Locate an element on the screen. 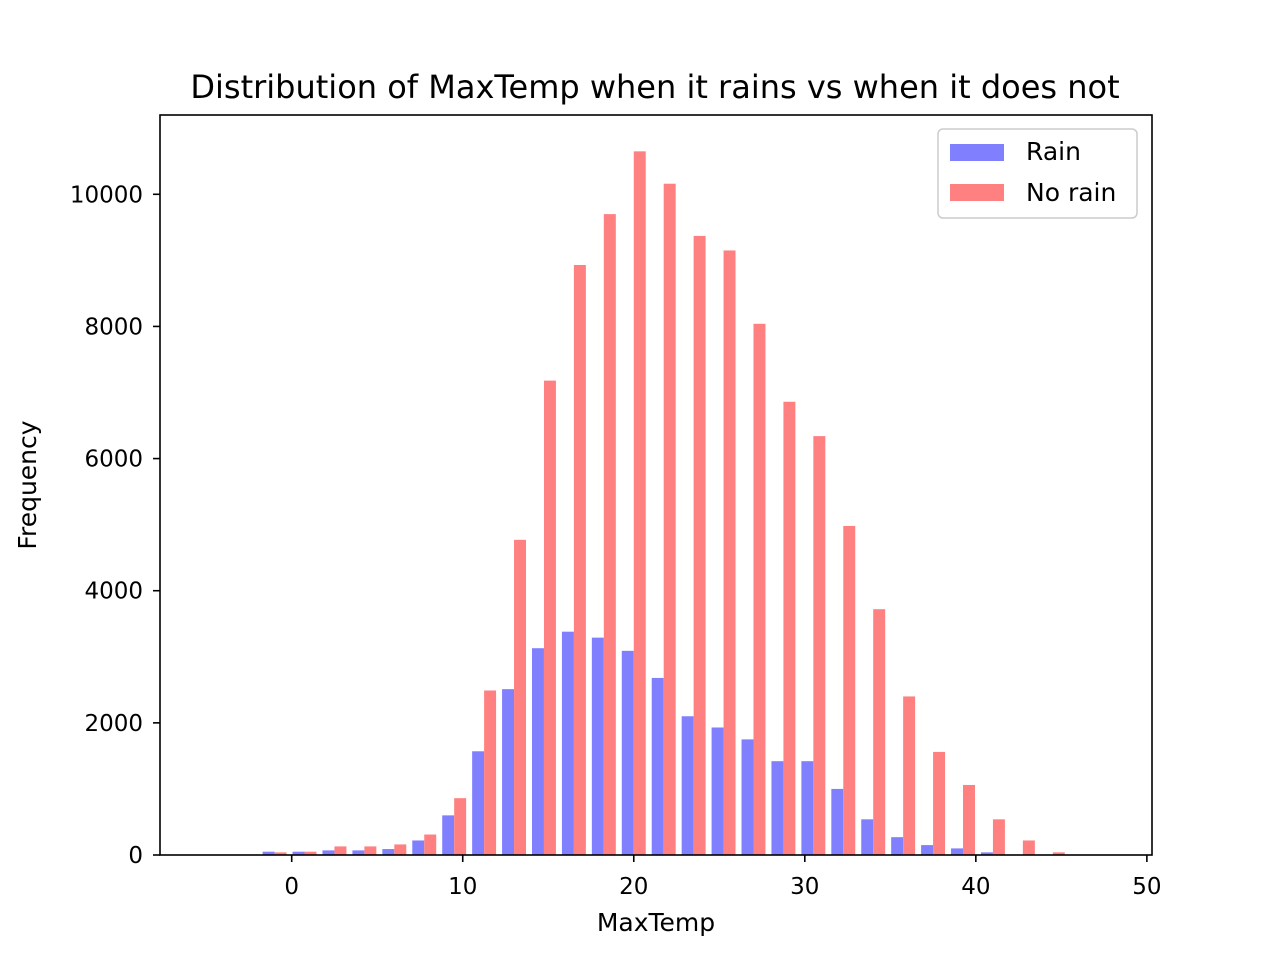  y-tick-label: 0 is located at coordinates (135, 856).